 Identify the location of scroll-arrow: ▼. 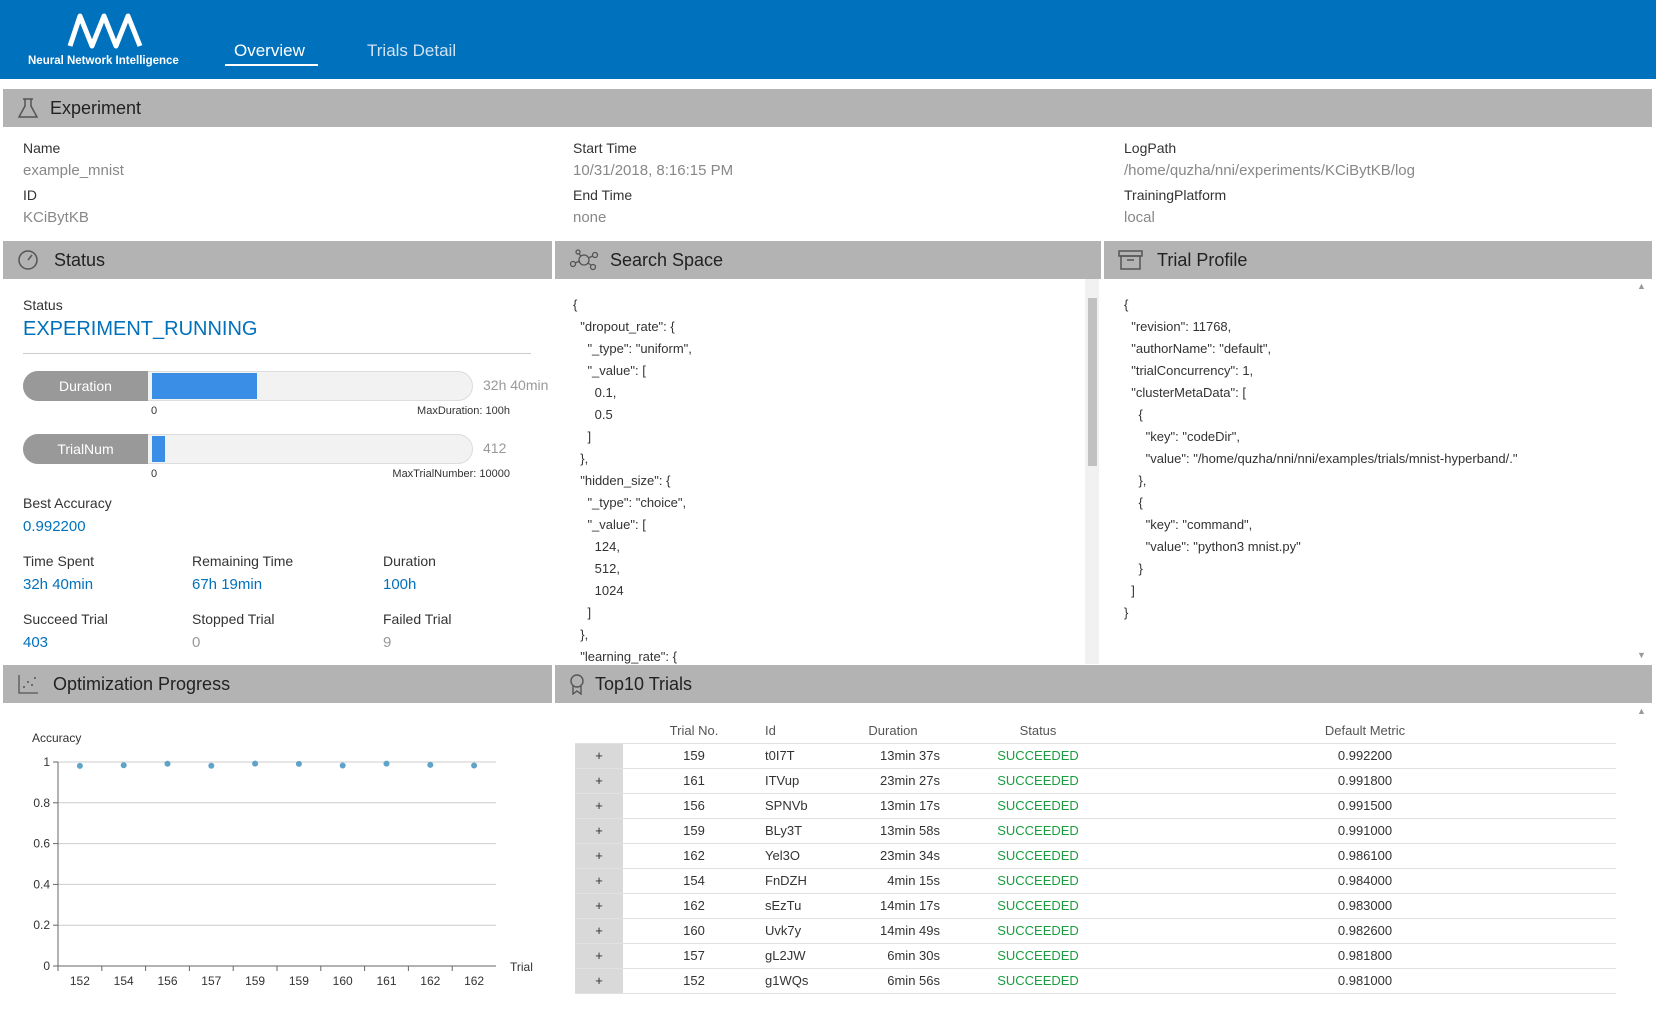
(1641, 655).